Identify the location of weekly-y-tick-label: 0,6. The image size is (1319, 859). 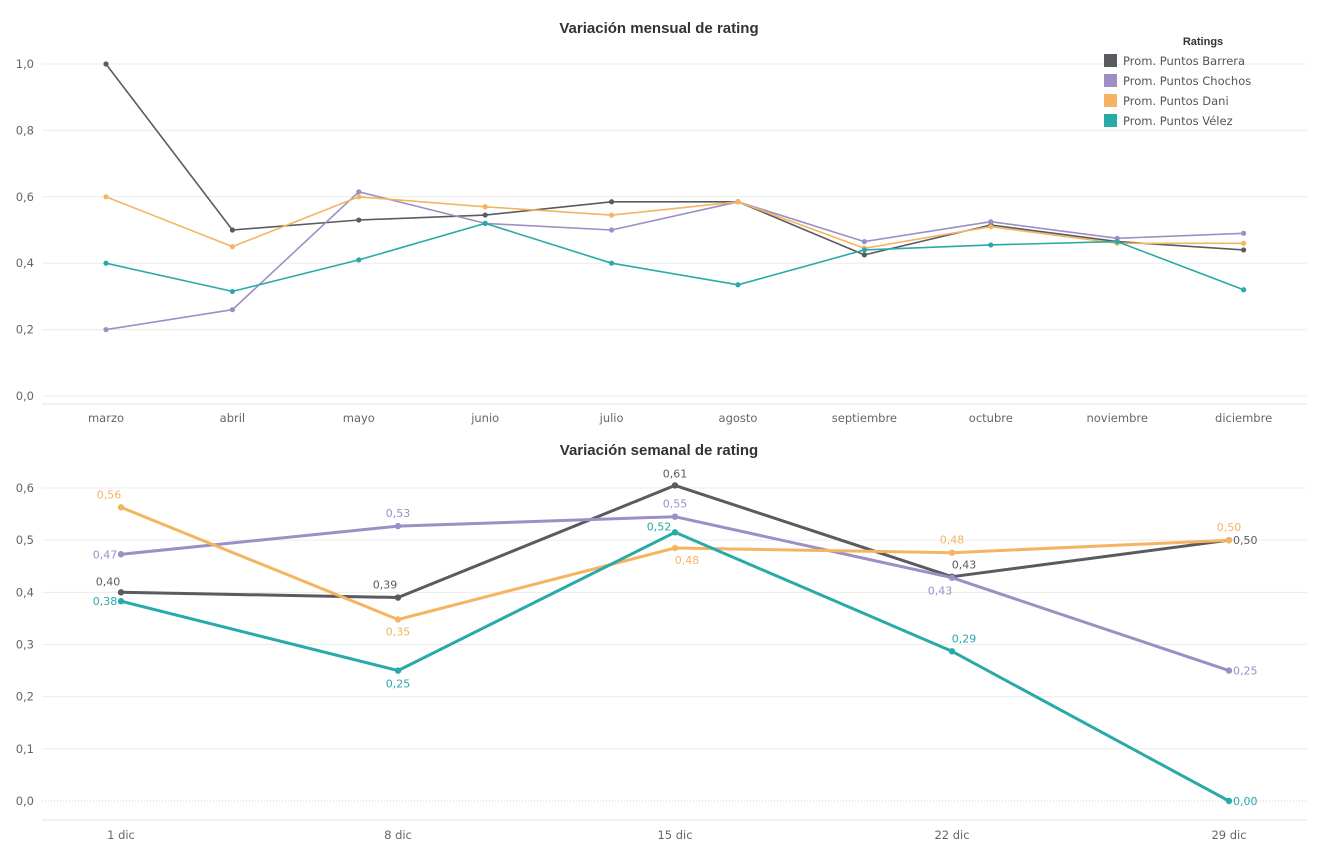
(25, 488).